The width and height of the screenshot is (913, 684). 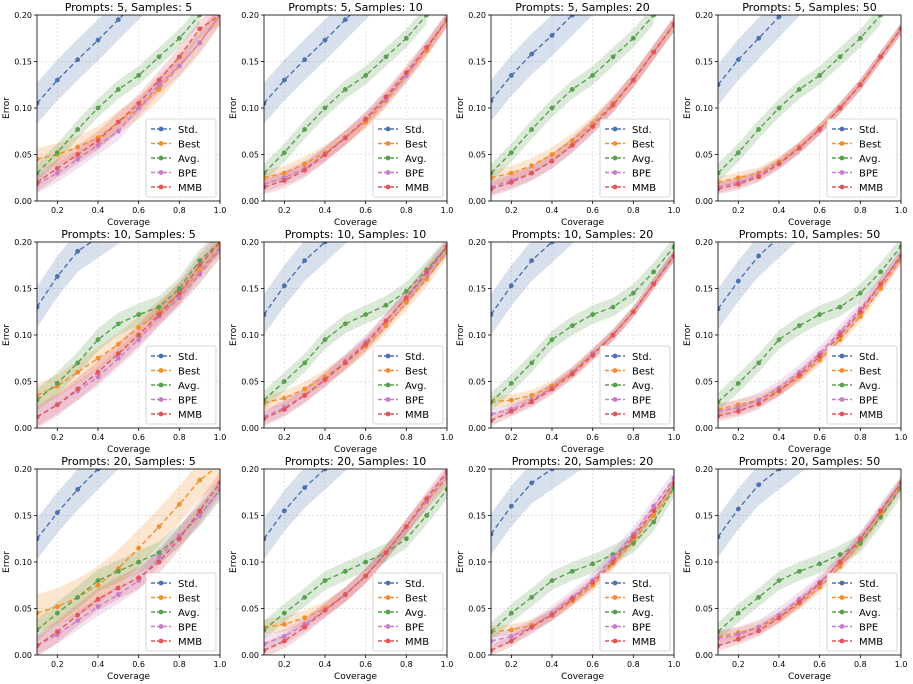 I want to click on x-tick-label: 0.4, so click(x=325, y=664).